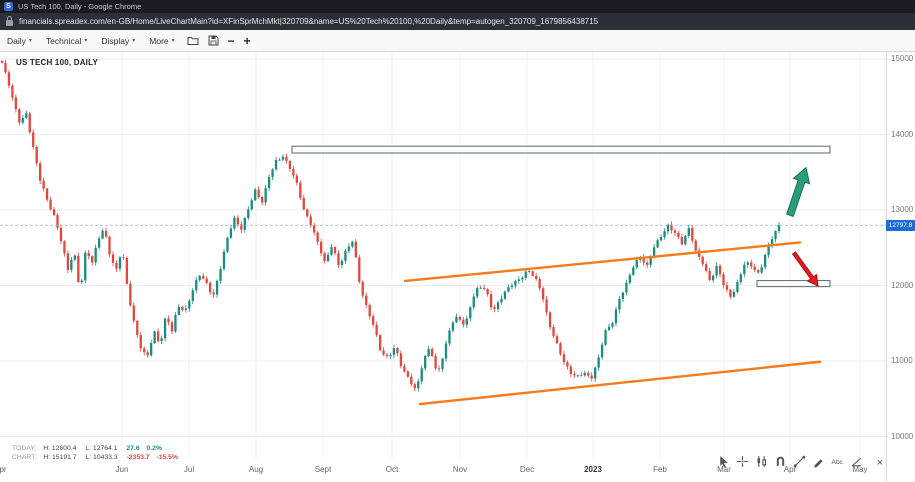 This screenshot has width=915, height=482. What do you see at coordinates (805, 269) in the screenshot?
I see `bearish-arrow-annotation` at bounding box center [805, 269].